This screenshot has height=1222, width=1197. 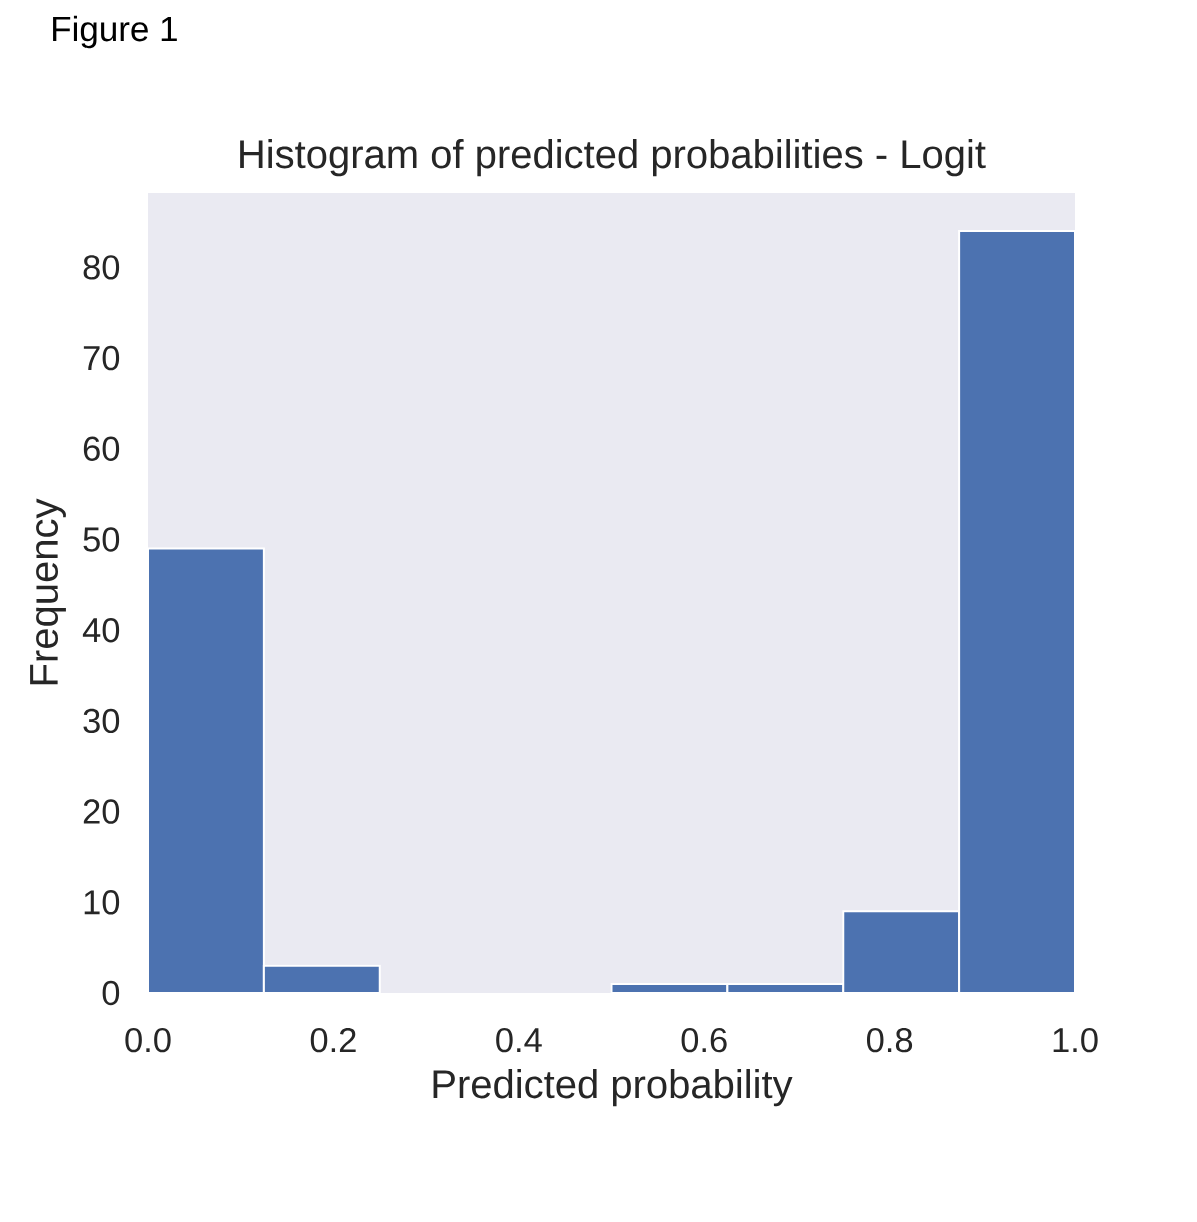 What do you see at coordinates (101, 811) in the screenshot?
I see `y-tick-label: 20` at bounding box center [101, 811].